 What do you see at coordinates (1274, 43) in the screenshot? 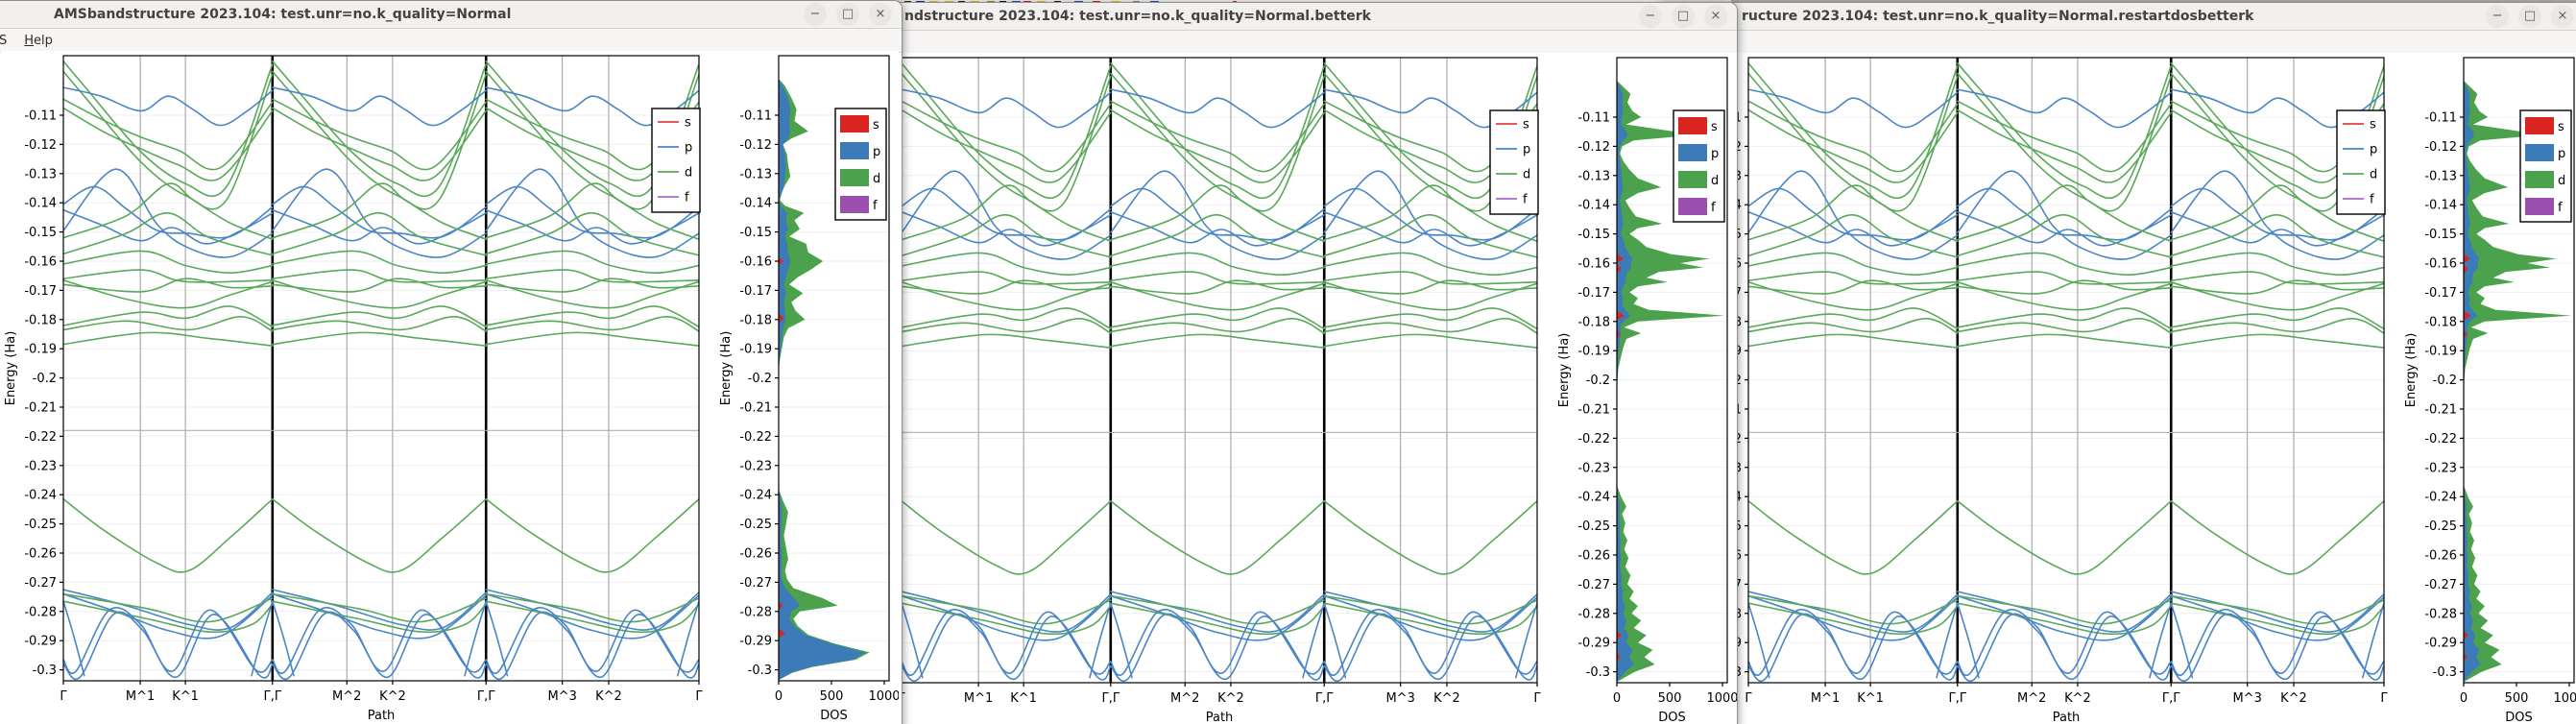
I see `menubar` at bounding box center [1274, 43].